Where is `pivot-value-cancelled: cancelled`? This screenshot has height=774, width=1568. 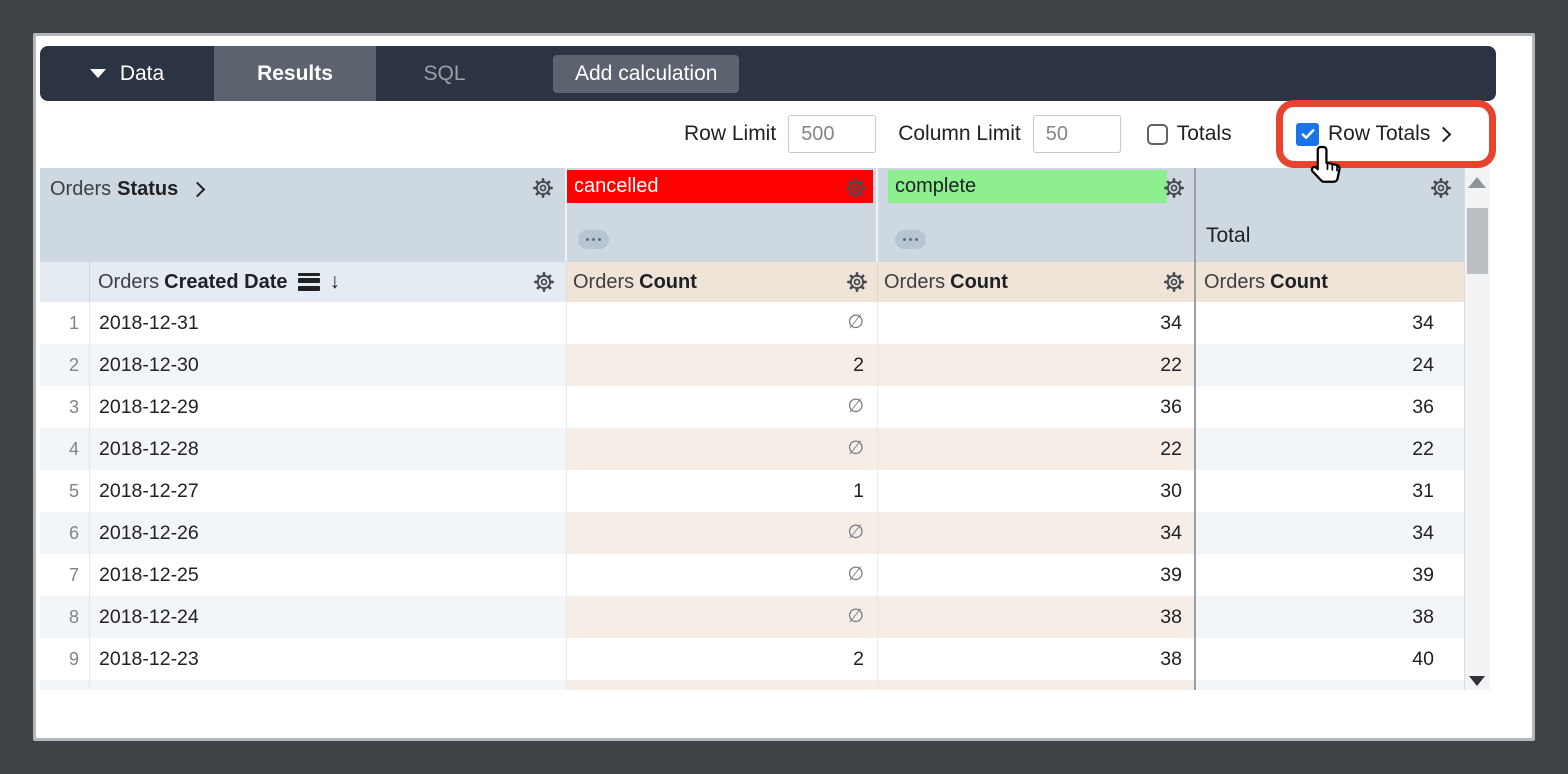
pivot-value-cancelled: cancelled is located at coordinates (720, 186).